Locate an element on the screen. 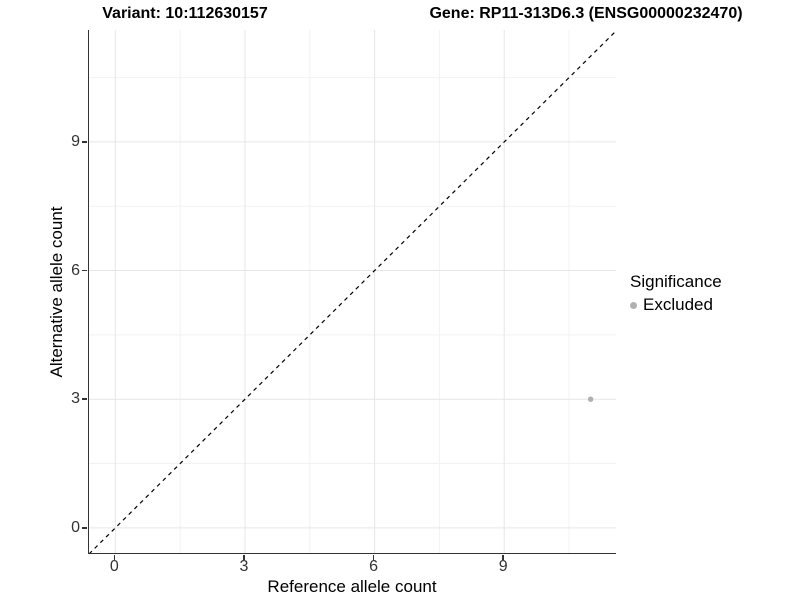 The image size is (800, 600). x-tick-label: 3 is located at coordinates (244, 566).